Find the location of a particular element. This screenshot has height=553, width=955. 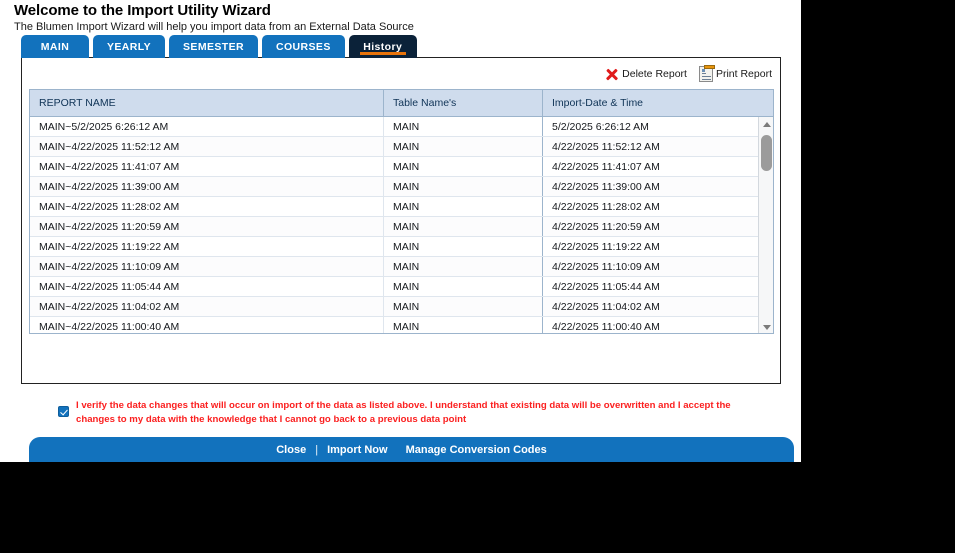

tab-semester: SEMESTER is located at coordinates (213, 46).